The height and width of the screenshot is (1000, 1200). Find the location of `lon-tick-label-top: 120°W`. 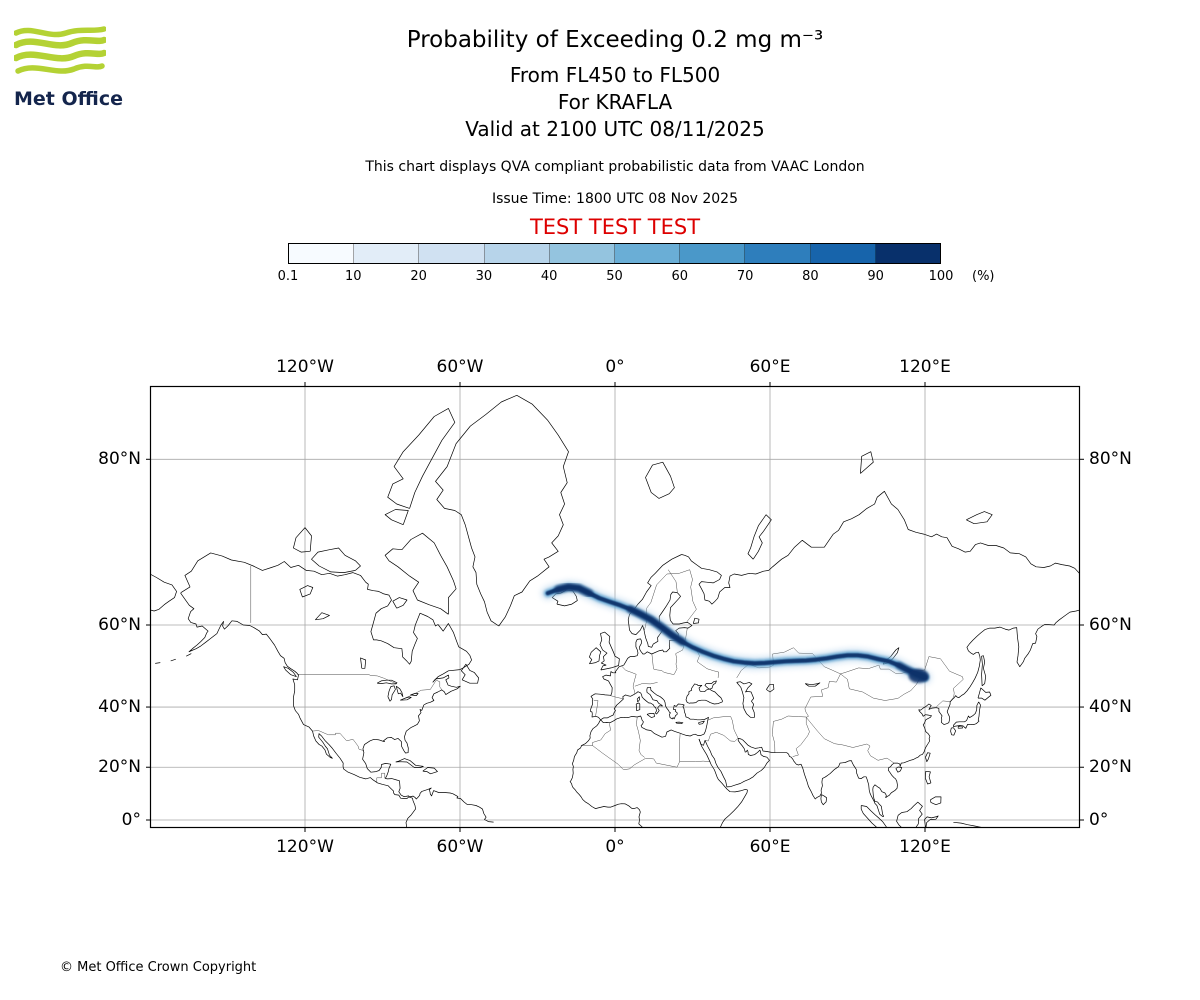

lon-tick-label-top: 120°W is located at coordinates (305, 367).